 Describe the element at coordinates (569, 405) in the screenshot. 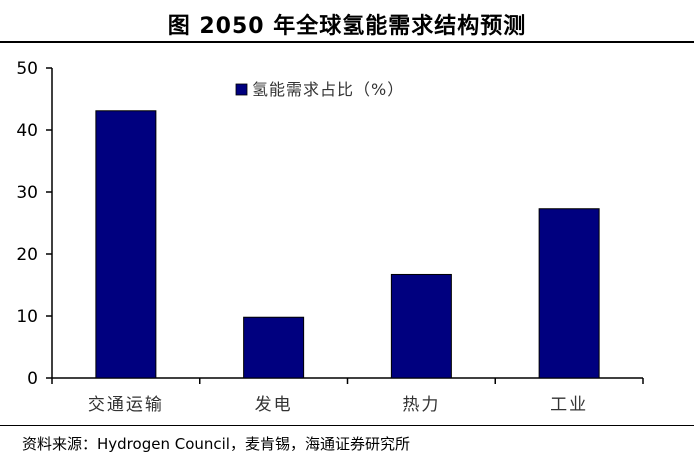

I see `x-tick-label: 工业` at that location.